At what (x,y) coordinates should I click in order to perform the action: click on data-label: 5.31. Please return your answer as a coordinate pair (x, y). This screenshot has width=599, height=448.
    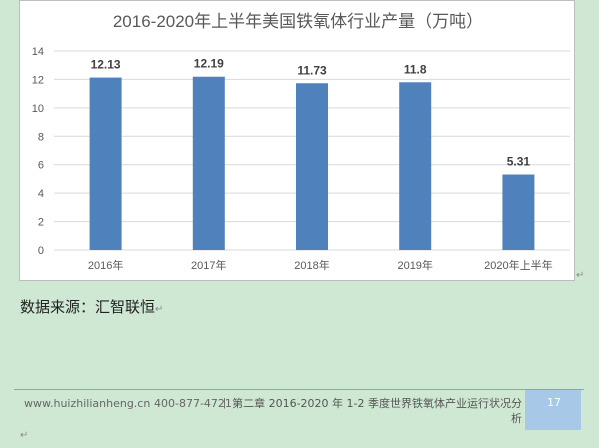
    Looking at the image, I should click on (519, 162).